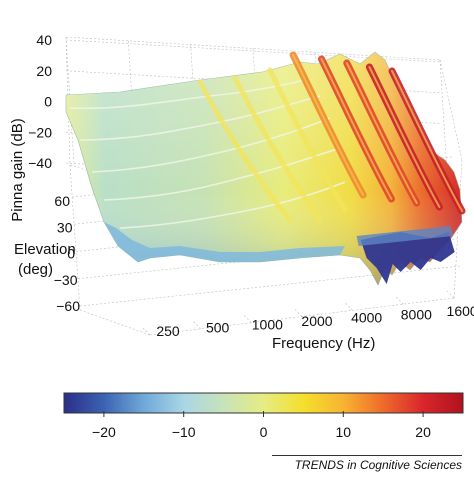  What do you see at coordinates (65, 227) in the screenshot?
I see `y-tick-label: 30` at bounding box center [65, 227].